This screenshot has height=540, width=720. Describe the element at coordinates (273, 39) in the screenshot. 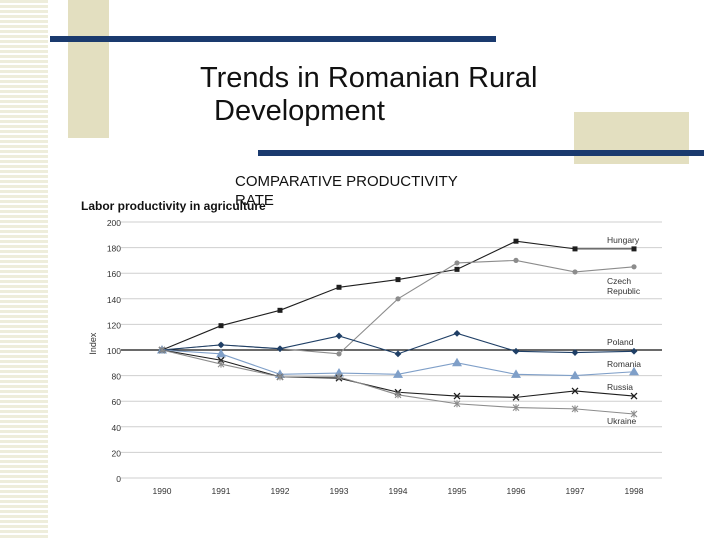

I see `decorative-bar-top` at that location.